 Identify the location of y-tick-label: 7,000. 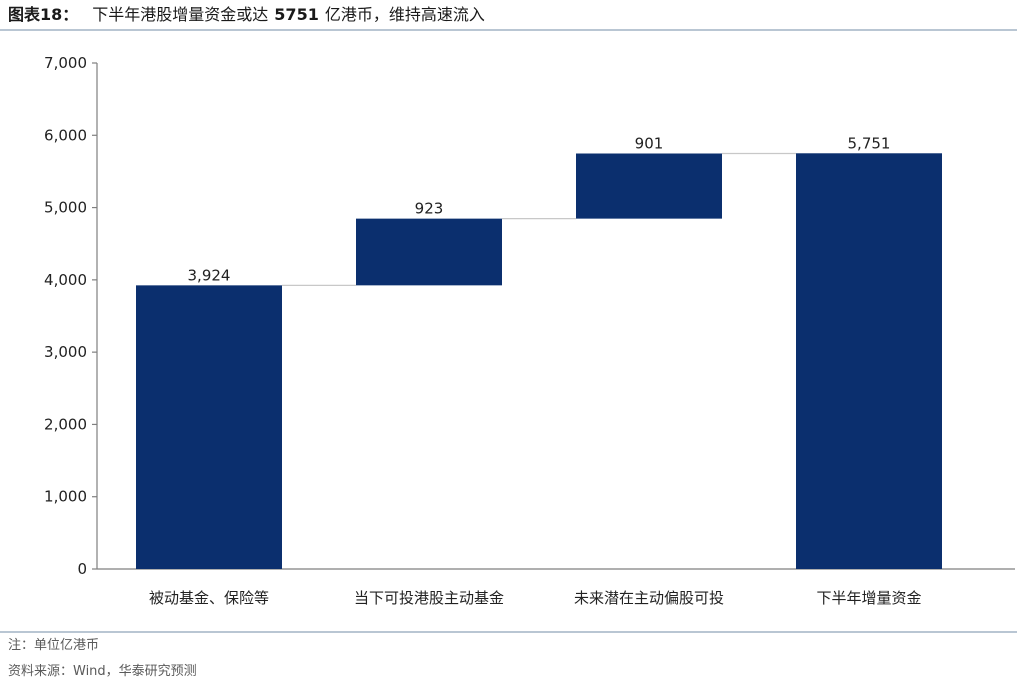
(65, 63).